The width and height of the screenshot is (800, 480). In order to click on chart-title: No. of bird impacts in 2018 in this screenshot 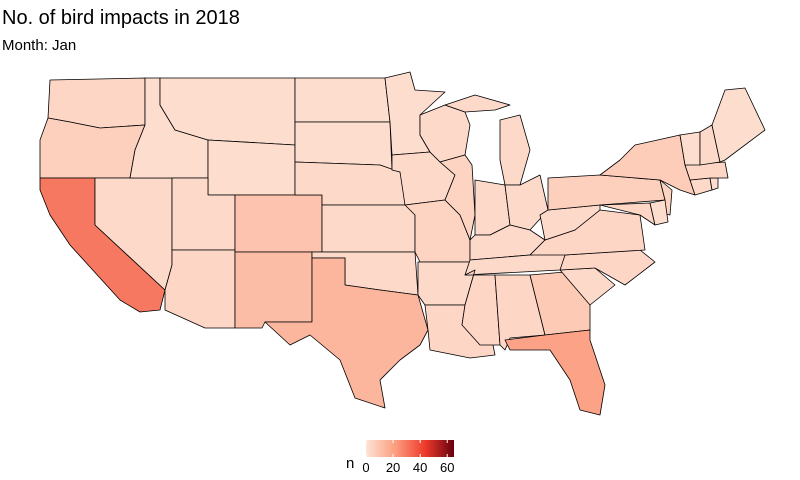, I will do `click(121, 18)`.